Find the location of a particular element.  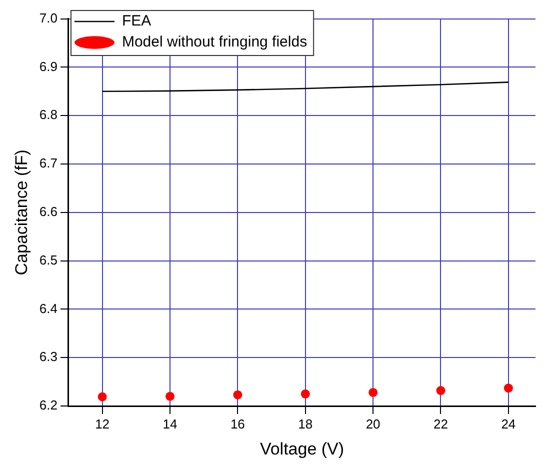

x-tick-label: 18 is located at coordinates (305, 424).